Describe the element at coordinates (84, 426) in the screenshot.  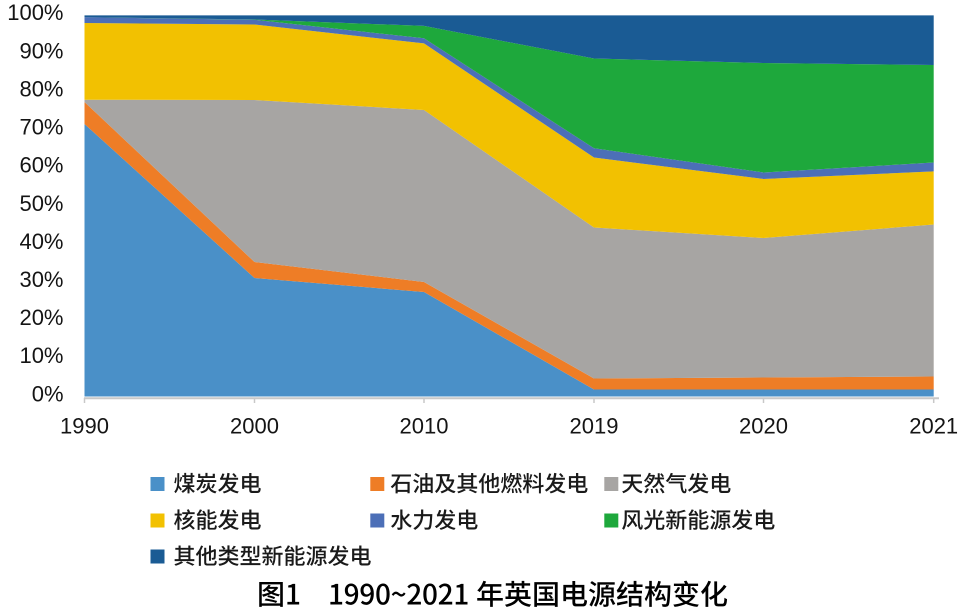
I see `svg-text: 1990` at that location.